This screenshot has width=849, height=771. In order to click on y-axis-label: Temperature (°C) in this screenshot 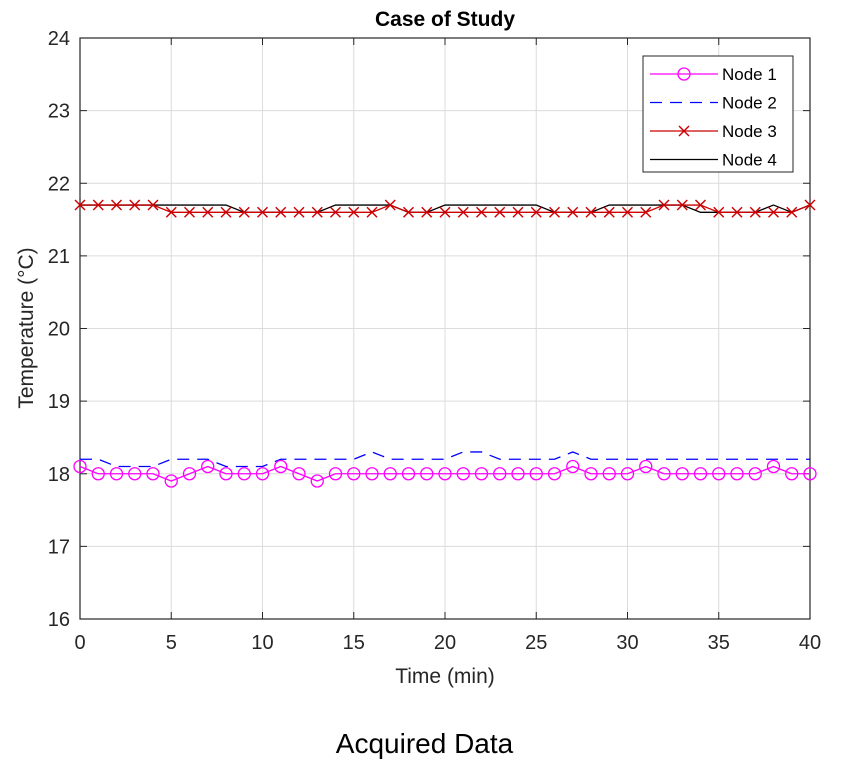, I will do `click(26, 327)`.